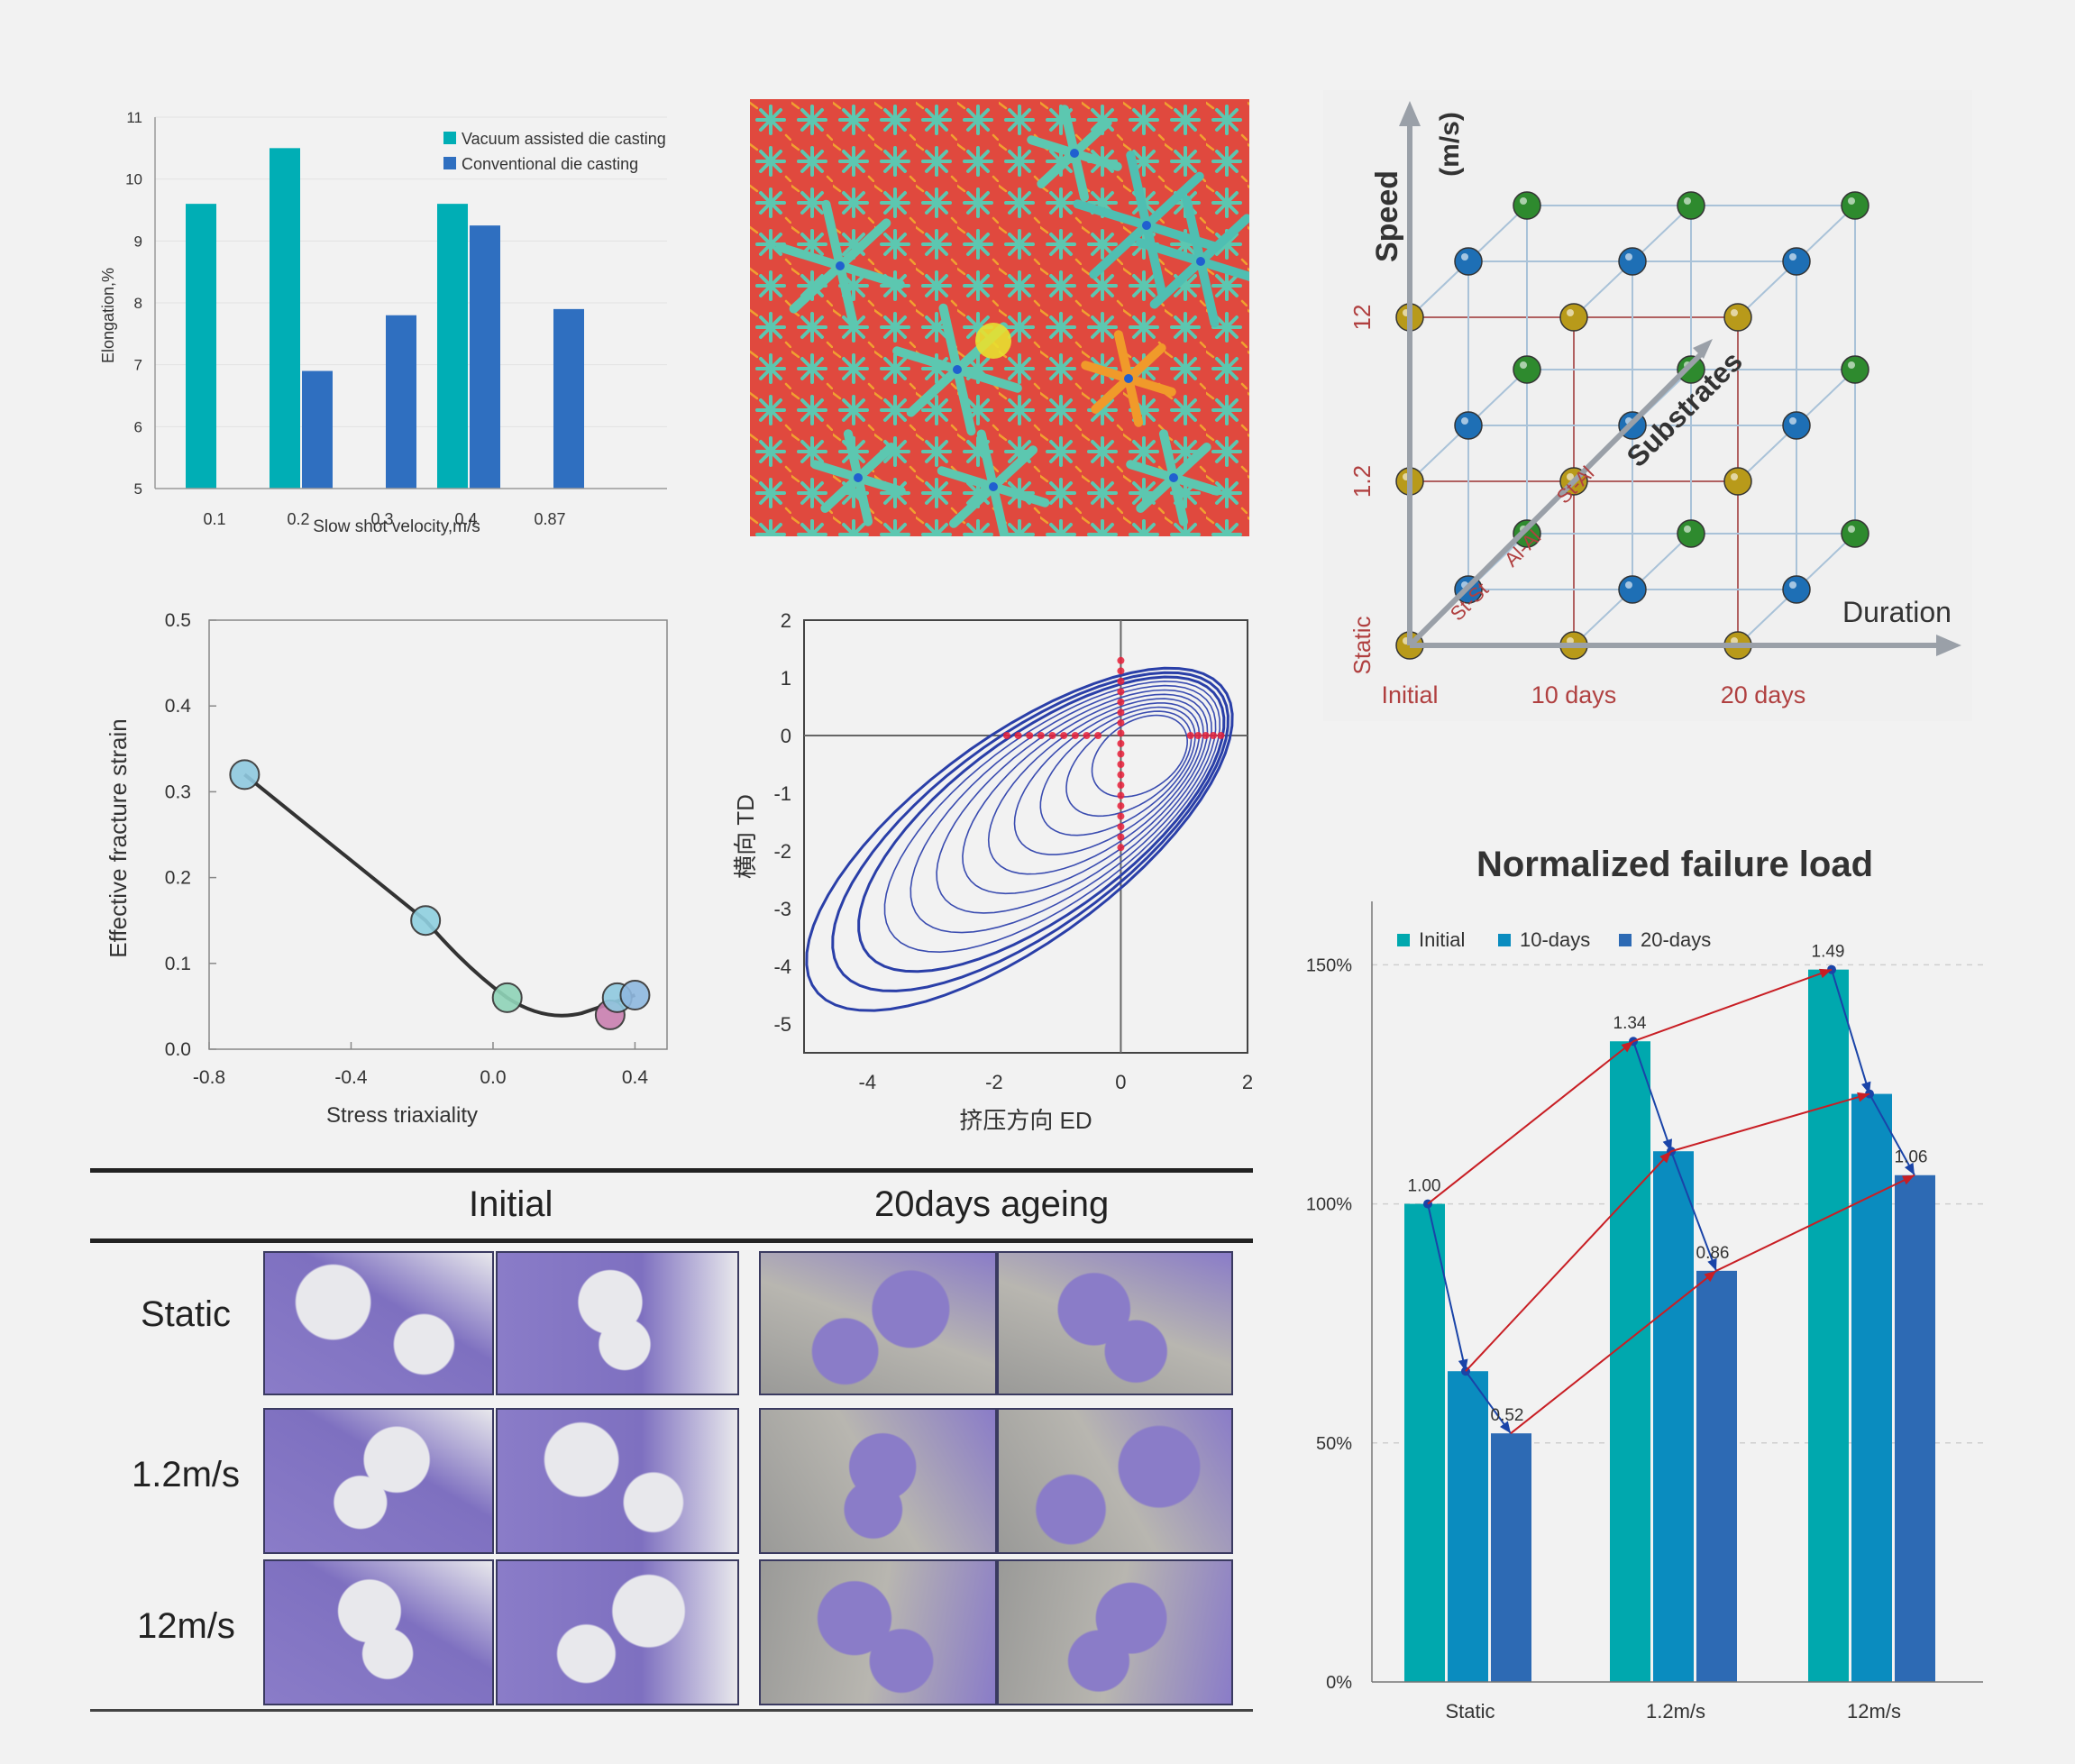 This screenshot has width=2075, height=1764. I want to click on fracture-x-tick-label: -0.4, so click(351, 1077).